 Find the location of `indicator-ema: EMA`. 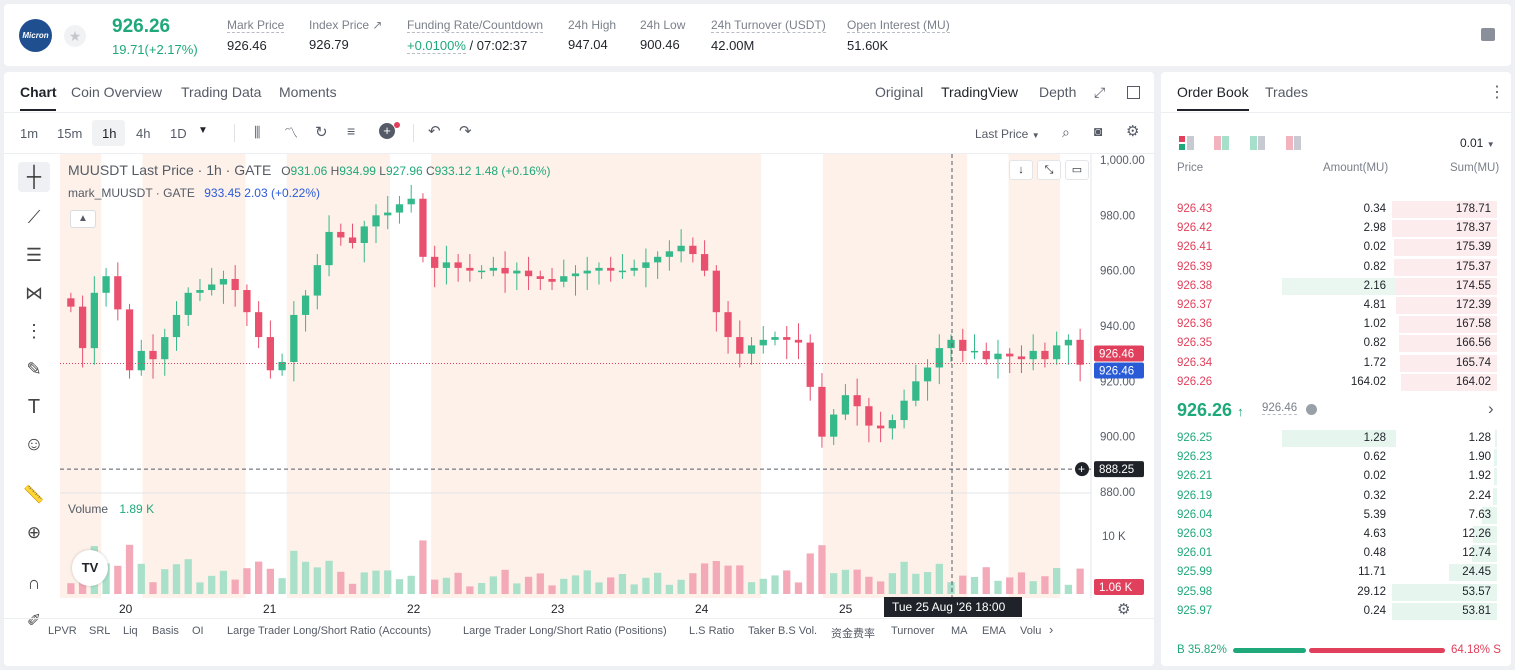

indicator-ema: EMA is located at coordinates (994, 631).